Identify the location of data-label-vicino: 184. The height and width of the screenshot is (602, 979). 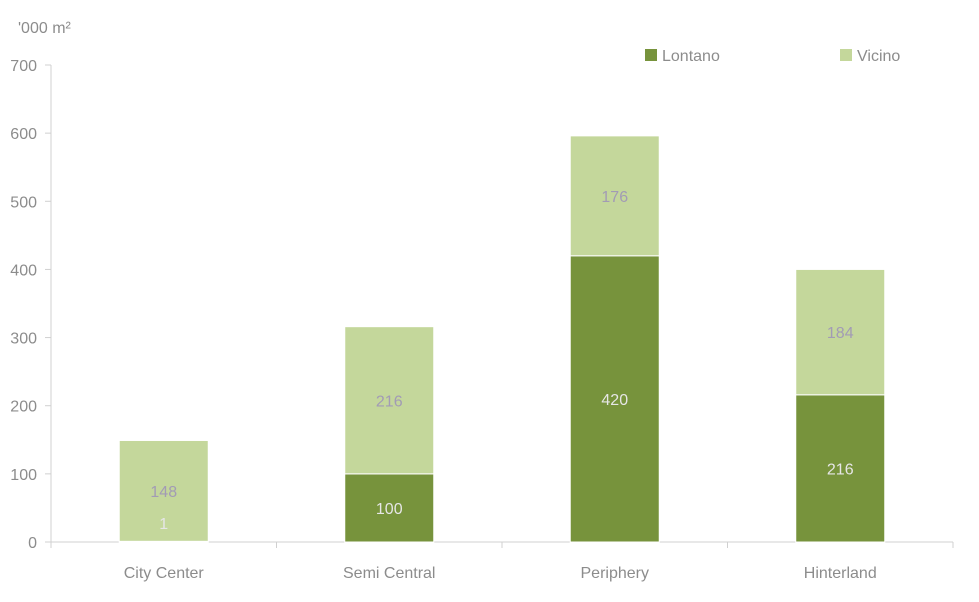
(840, 333).